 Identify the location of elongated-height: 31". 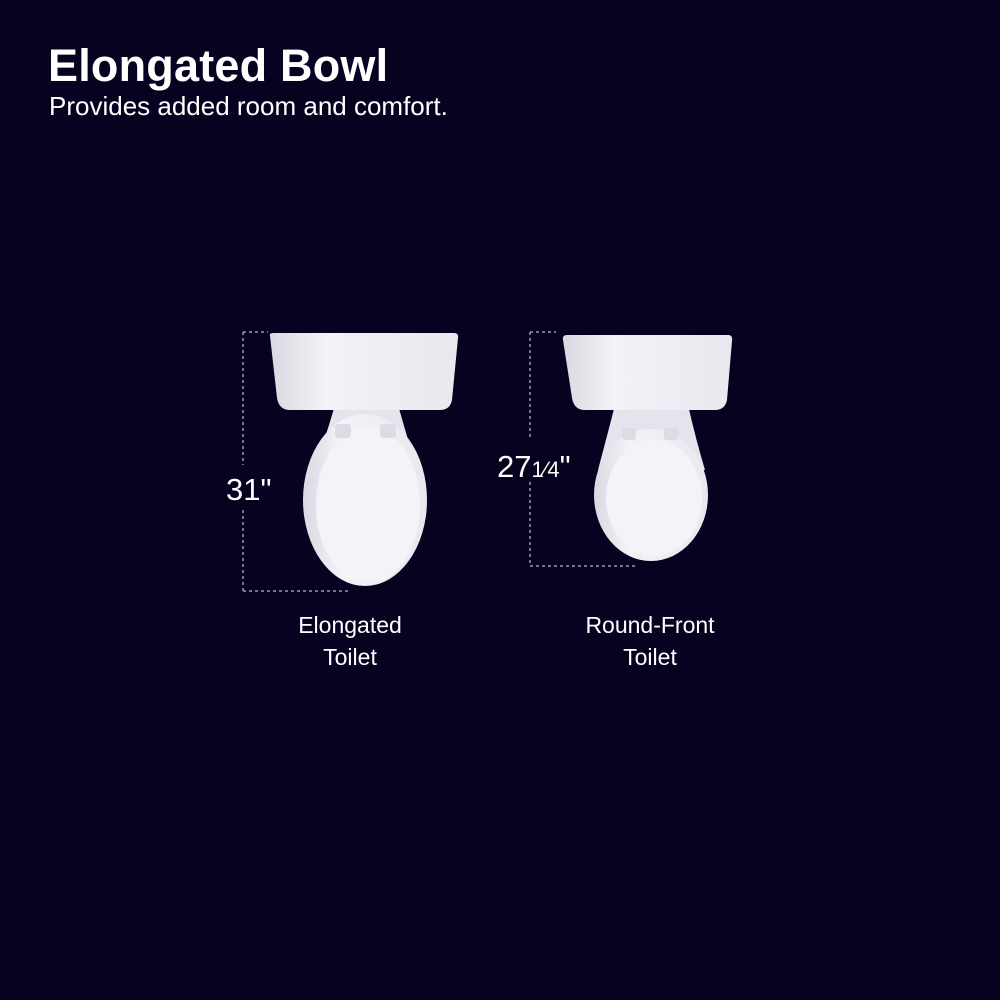
(249, 489).